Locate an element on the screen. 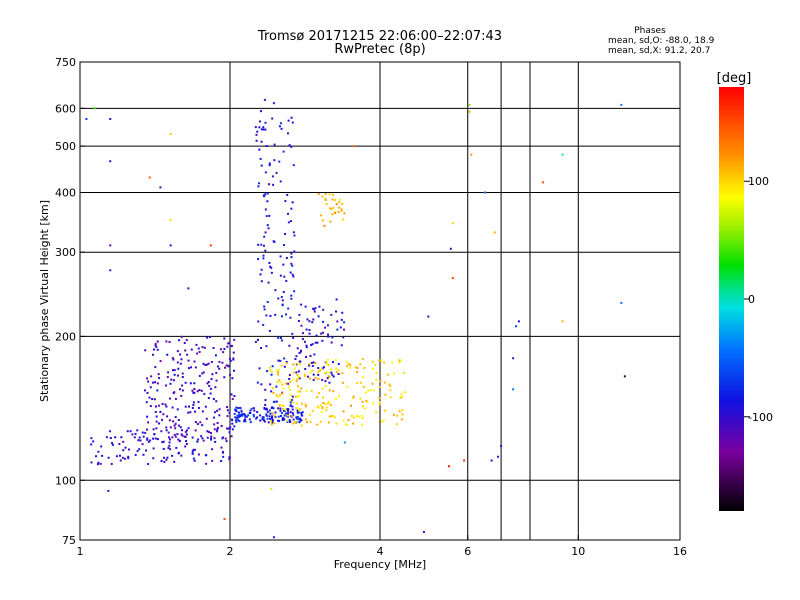  isolated-point is located at coordinates (188, 288).